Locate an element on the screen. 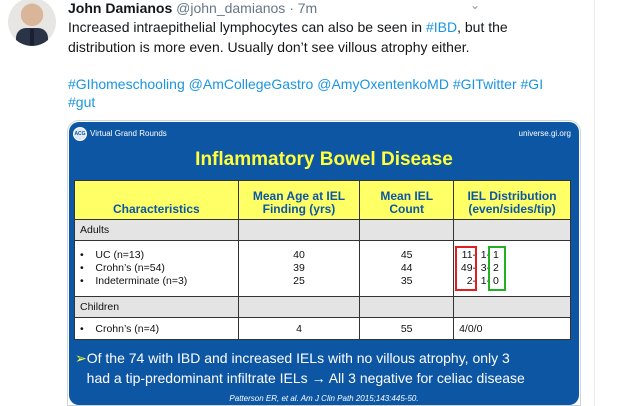  group-label: Adults is located at coordinates (156, 230).